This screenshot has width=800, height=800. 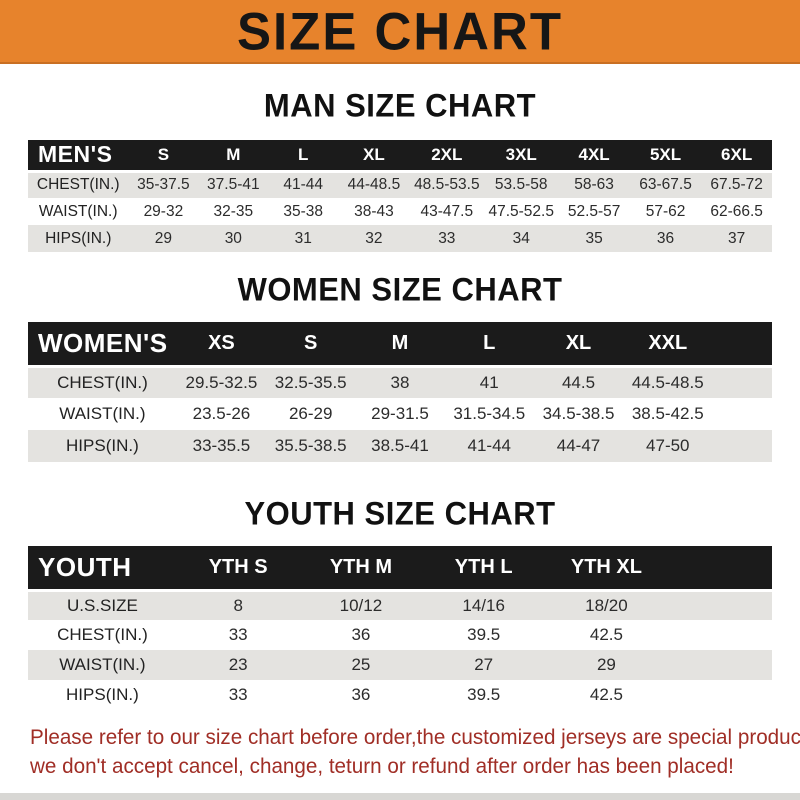 I want to click on size-value-cell: 27, so click(x=484, y=664).